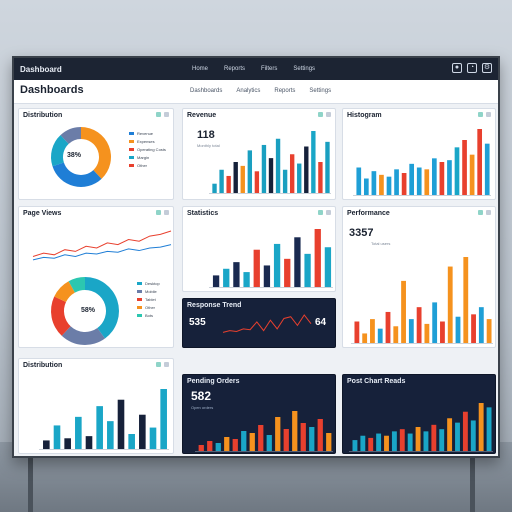 This screenshot has width=512, height=512. I want to click on notification-icon: ●, so click(457, 68).